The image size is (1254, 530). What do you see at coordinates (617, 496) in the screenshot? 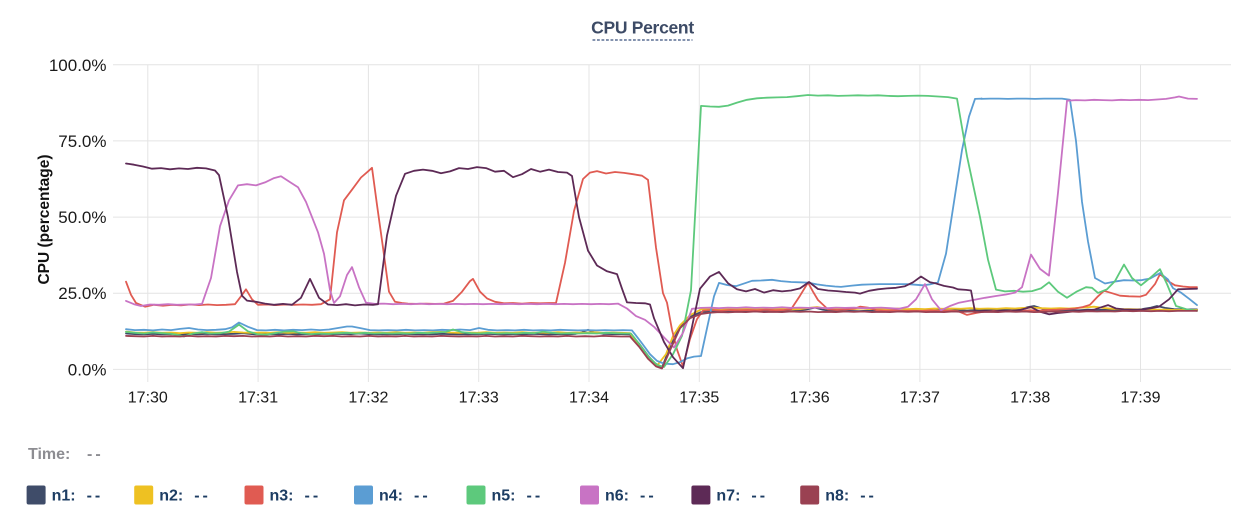
I see `svg-text: n6:` at bounding box center [617, 496].